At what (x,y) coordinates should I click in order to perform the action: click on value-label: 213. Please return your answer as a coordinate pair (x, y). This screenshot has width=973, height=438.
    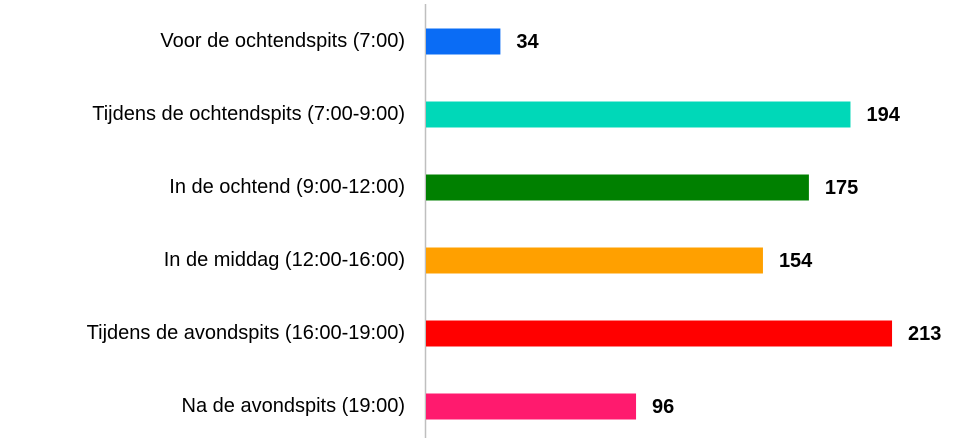
    Looking at the image, I should click on (924, 334).